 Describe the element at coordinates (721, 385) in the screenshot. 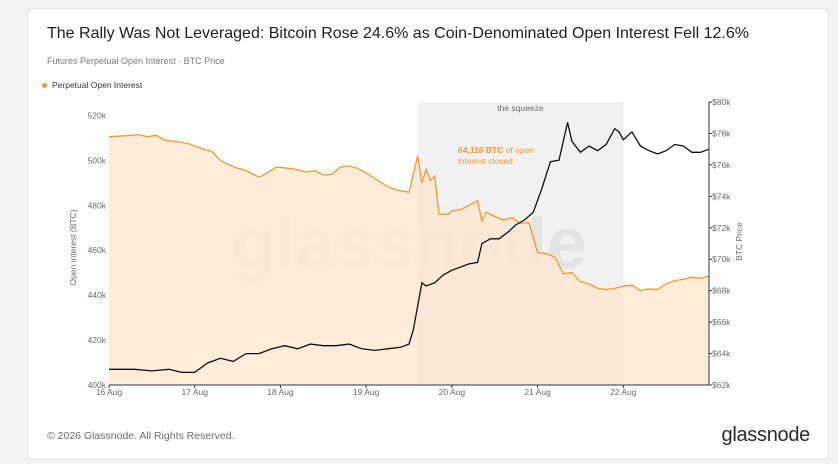

I see `right-tick-label: $62k` at that location.